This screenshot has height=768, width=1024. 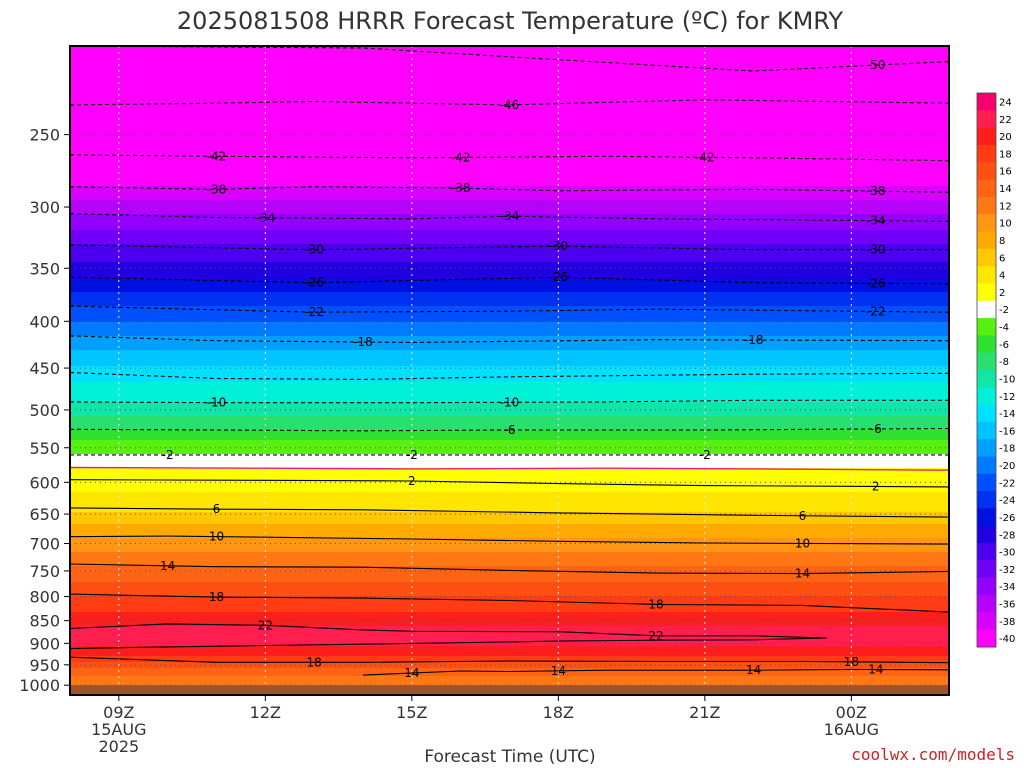 I want to click on colorbar-label: 18, so click(x=1005, y=154).